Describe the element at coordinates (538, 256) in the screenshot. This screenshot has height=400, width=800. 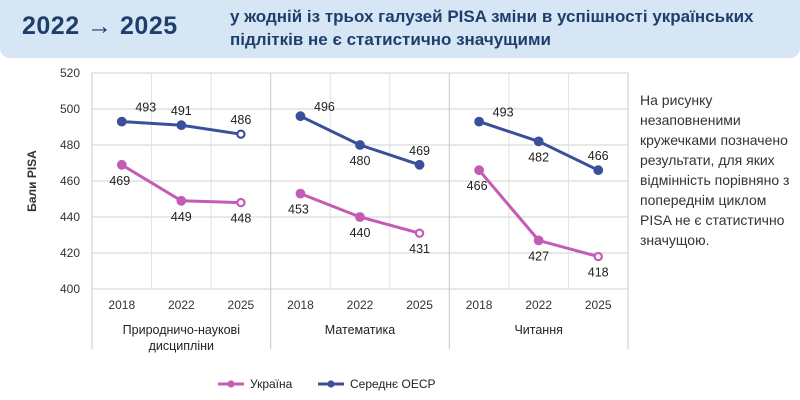
I see `data-label: 427` at that location.